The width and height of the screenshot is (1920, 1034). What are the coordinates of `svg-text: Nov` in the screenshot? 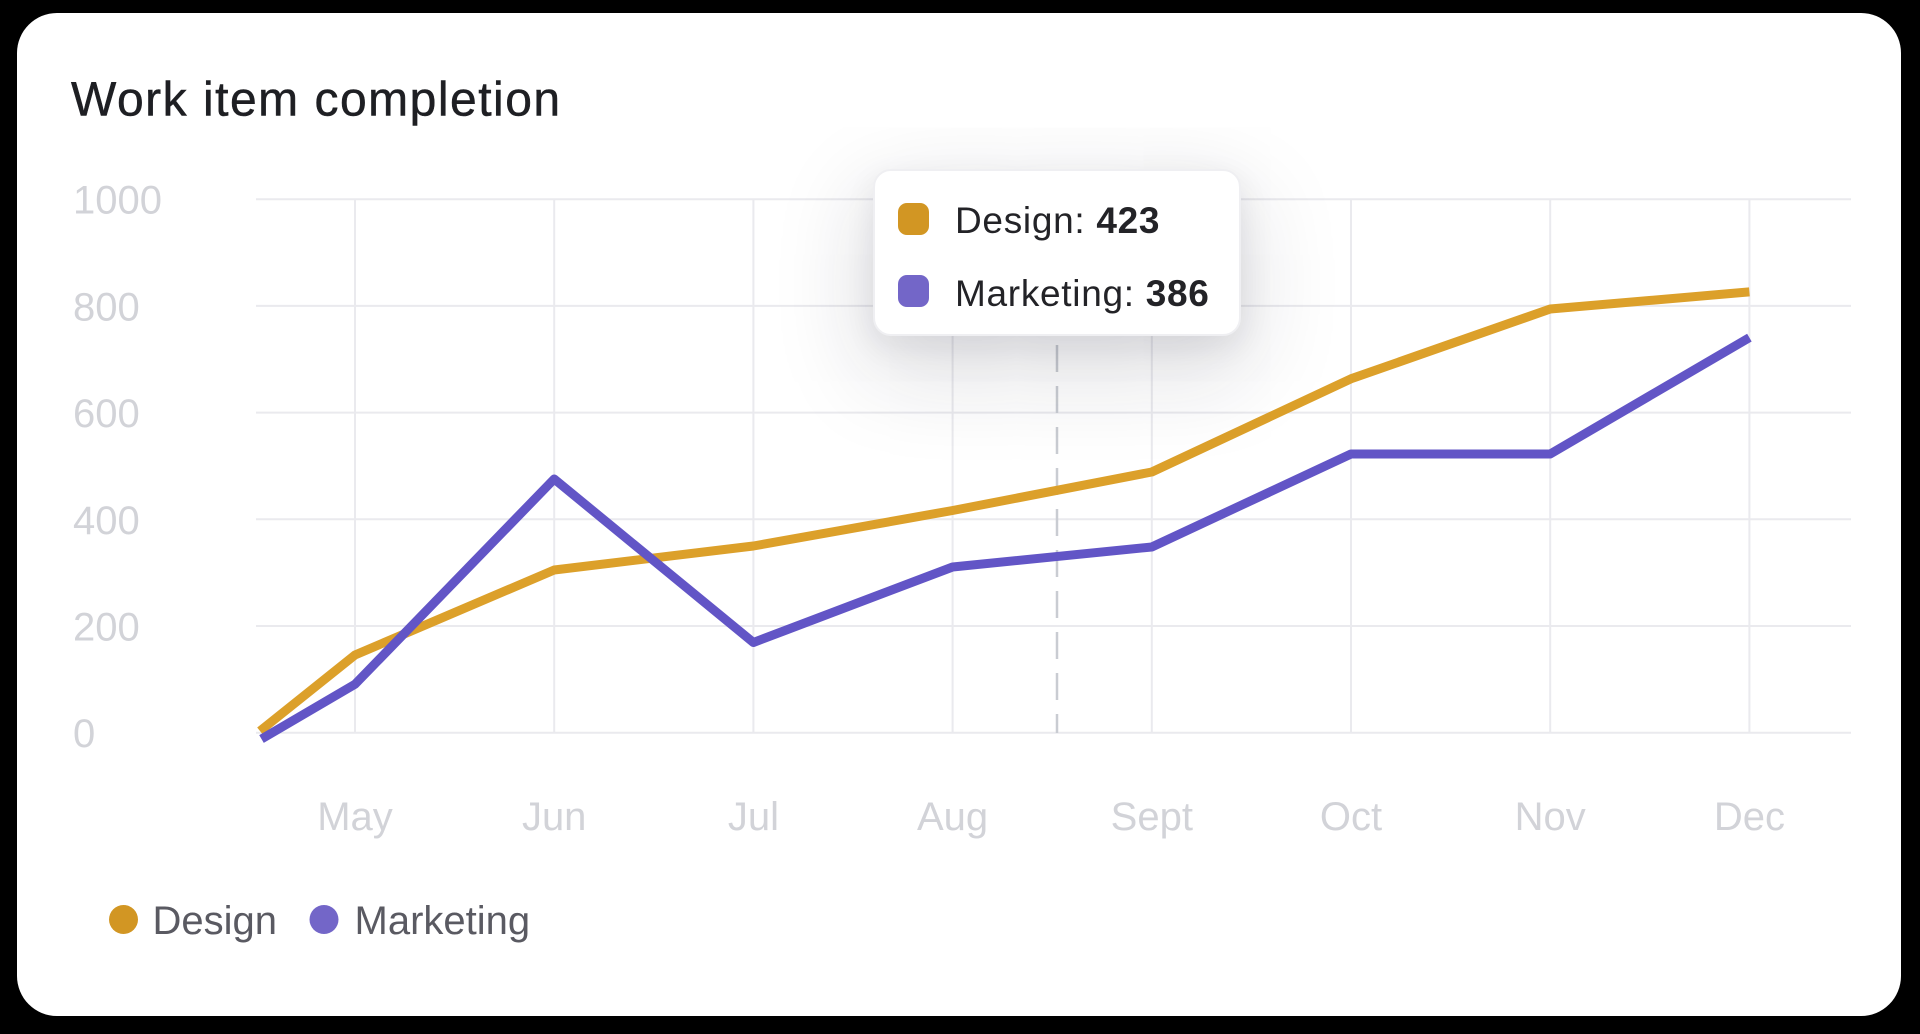 It's located at (1550, 817).